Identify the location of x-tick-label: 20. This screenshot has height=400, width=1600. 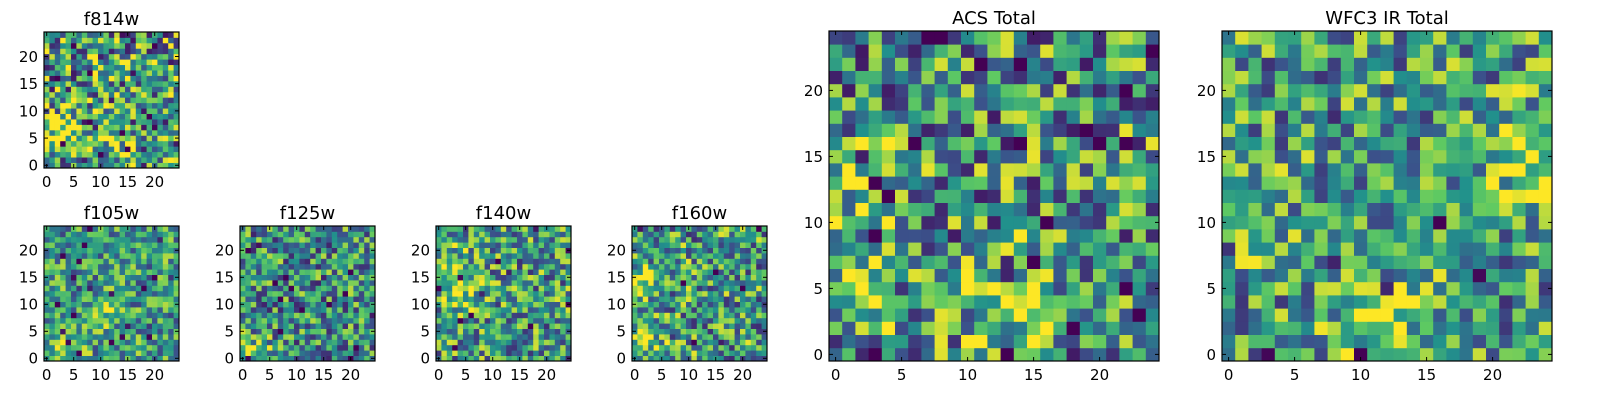
(154, 182).